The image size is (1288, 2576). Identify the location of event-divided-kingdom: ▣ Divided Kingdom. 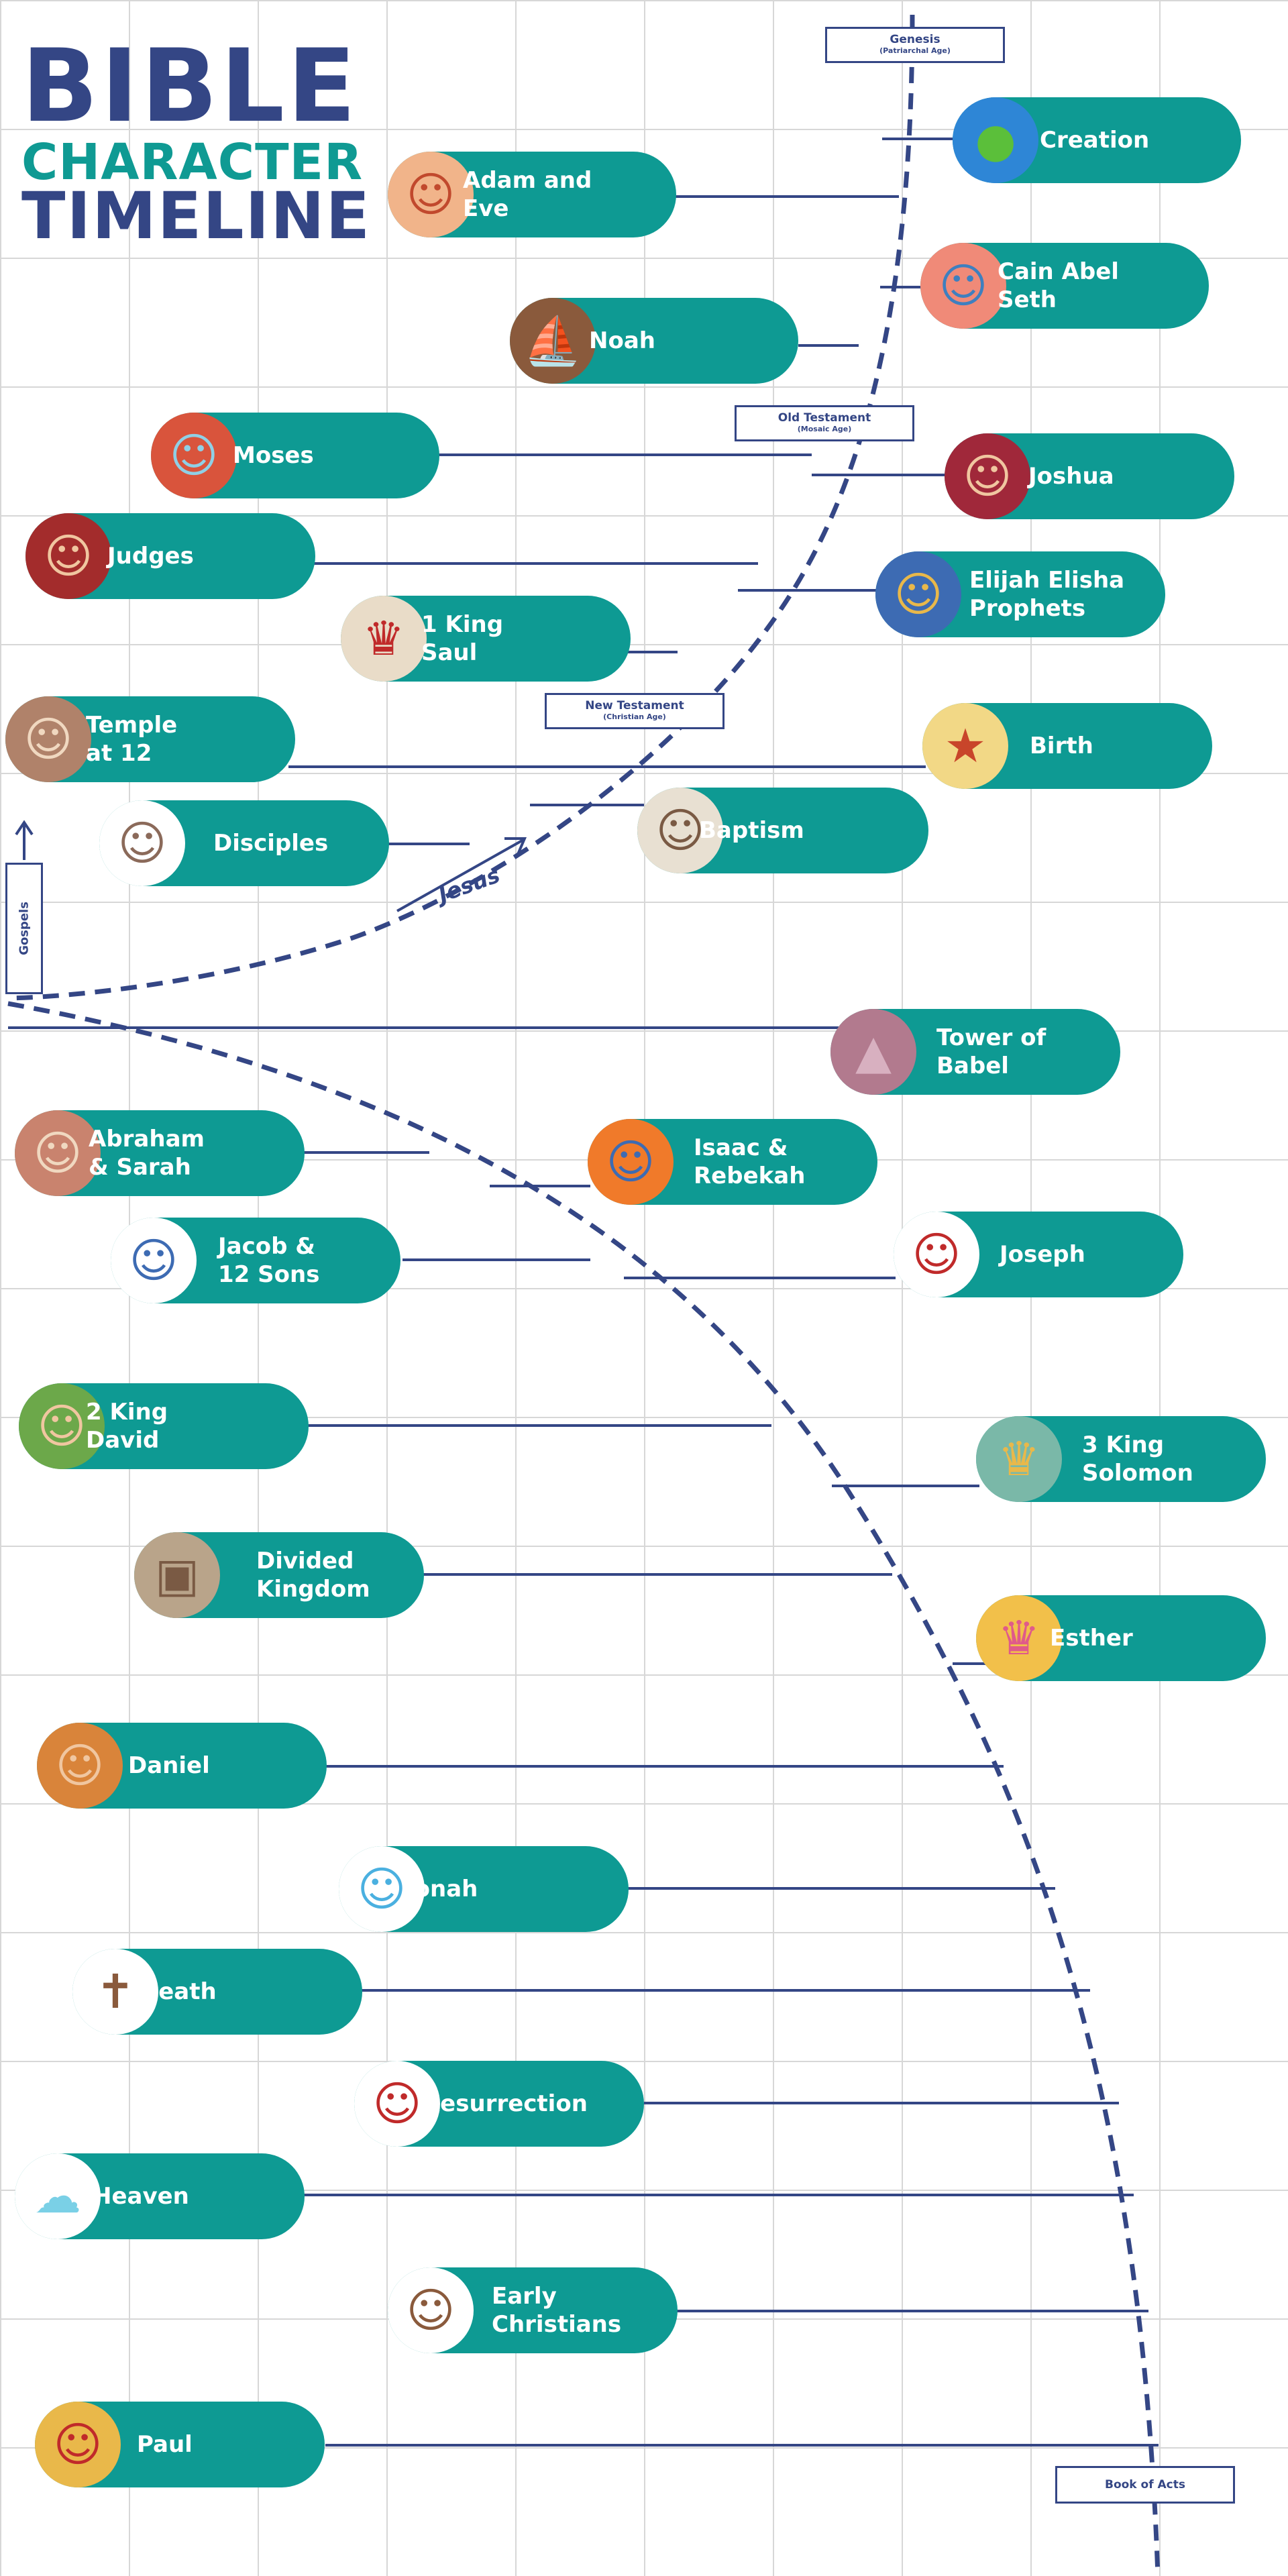
(279, 1575).